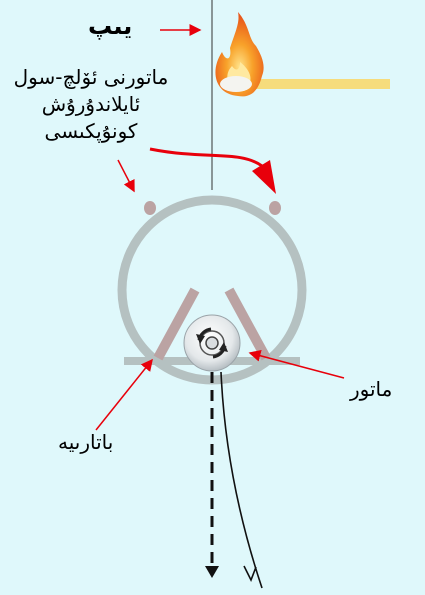 This screenshot has height=595, width=425. I want to click on plumb-arrowhead, so click(212, 572).